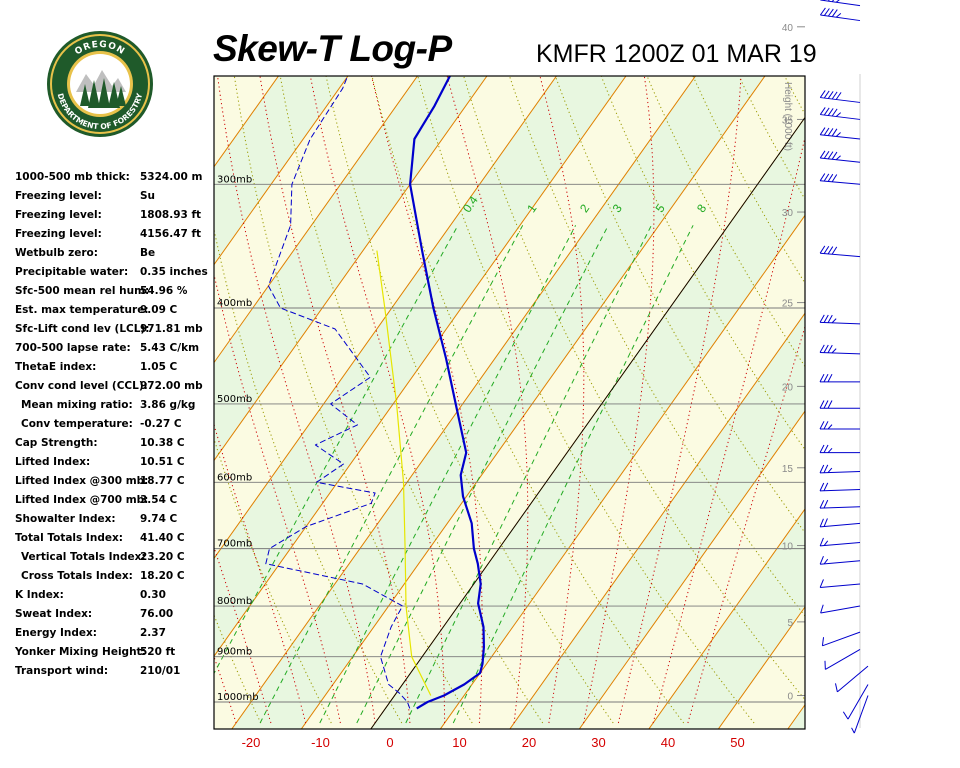 The height and width of the screenshot is (768, 960). I want to click on stat-row: Transport wind: 210/01, so click(117, 671).